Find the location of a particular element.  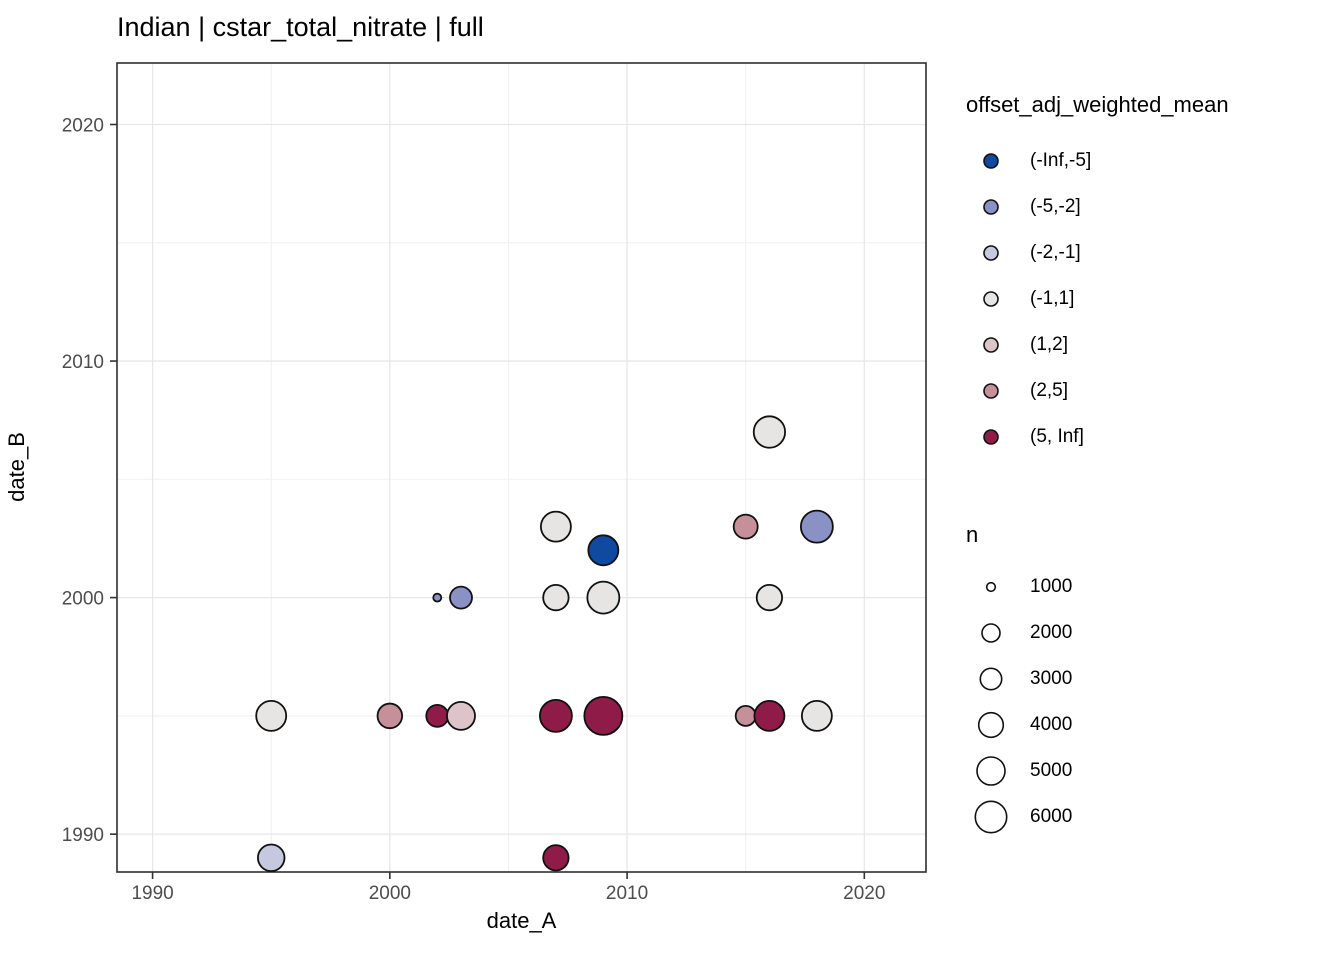

size-legend: n 1000 2000 3000 4000 5000 6000 is located at coordinates (1019, 681).